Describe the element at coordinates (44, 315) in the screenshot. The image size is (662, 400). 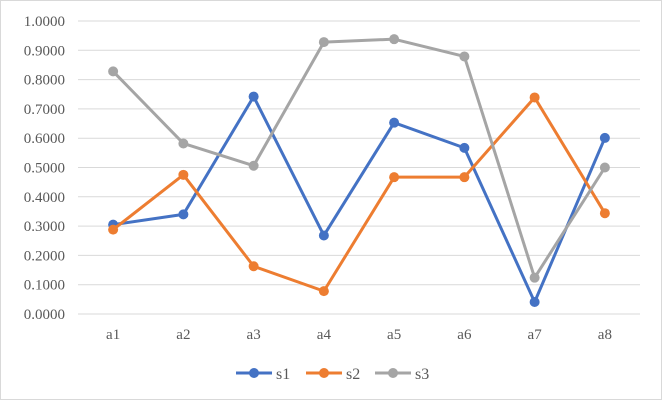
I see `y-tick-label: 0.0000` at that location.